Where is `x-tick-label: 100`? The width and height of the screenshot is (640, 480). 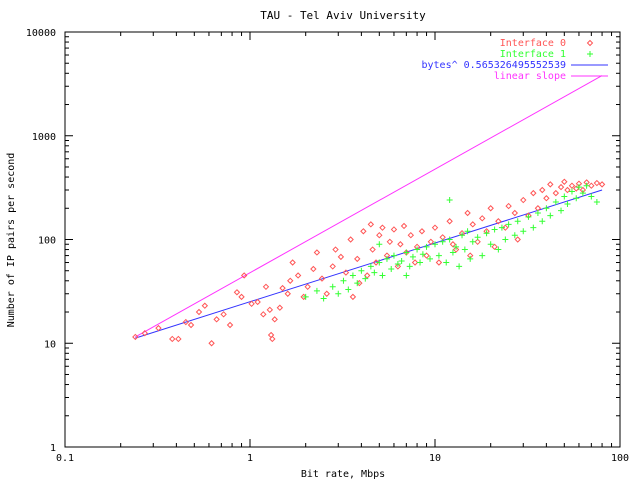 x-tick-label: 100 is located at coordinates (620, 458).